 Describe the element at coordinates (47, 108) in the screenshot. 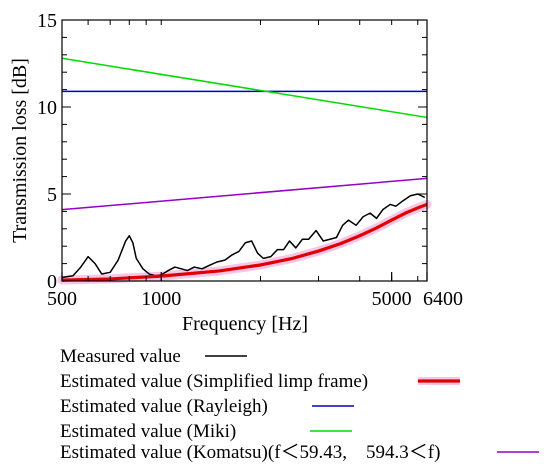

I see `y-tick-label: 10` at that location.